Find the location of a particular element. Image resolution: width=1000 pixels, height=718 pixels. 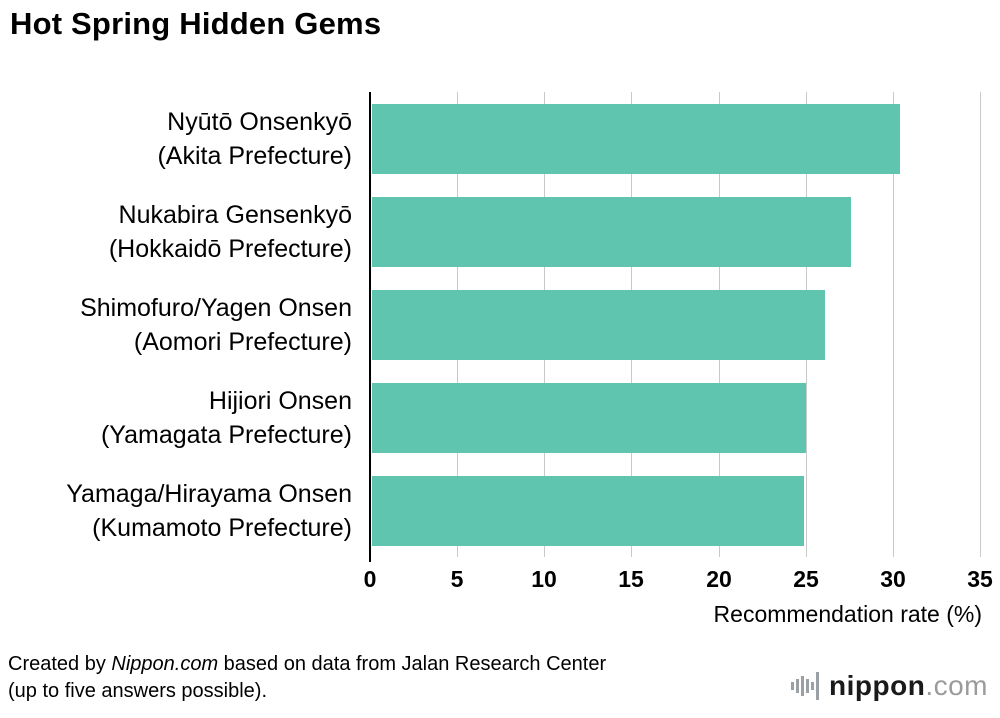

category-label-2: Nukabira Gensenkyō (Hokkaidō Prefecture) is located at coordinates (230, 232).